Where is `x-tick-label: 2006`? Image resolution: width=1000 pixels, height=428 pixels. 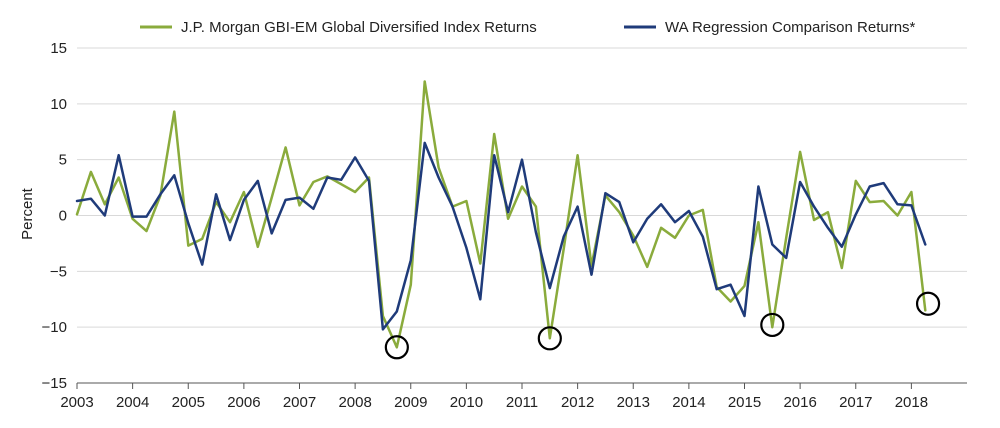
x-tick-label: 2006 is located at coordinates (243, 402).